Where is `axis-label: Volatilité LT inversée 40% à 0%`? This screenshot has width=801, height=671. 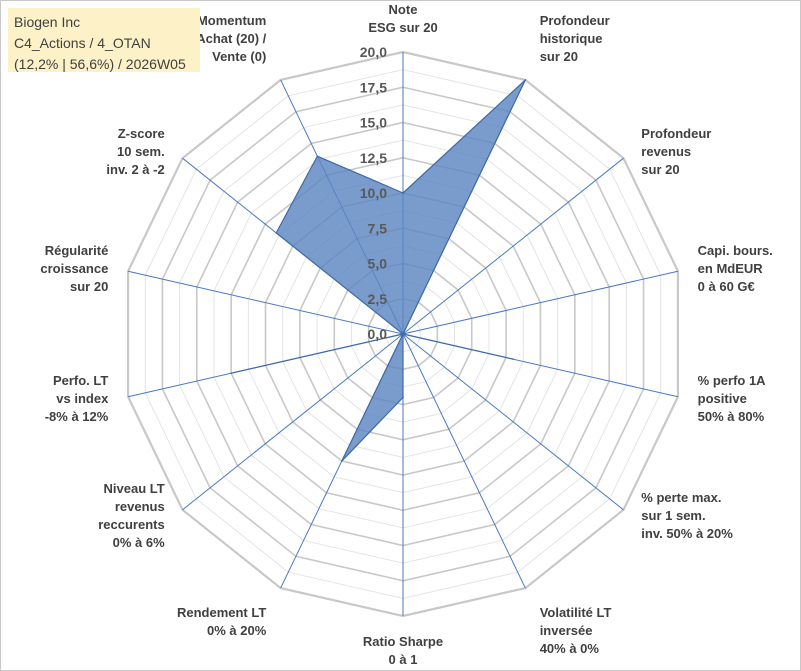
axis-label: Volatilité LT inversée 40% à 0% is located at coordinates (576, 630).